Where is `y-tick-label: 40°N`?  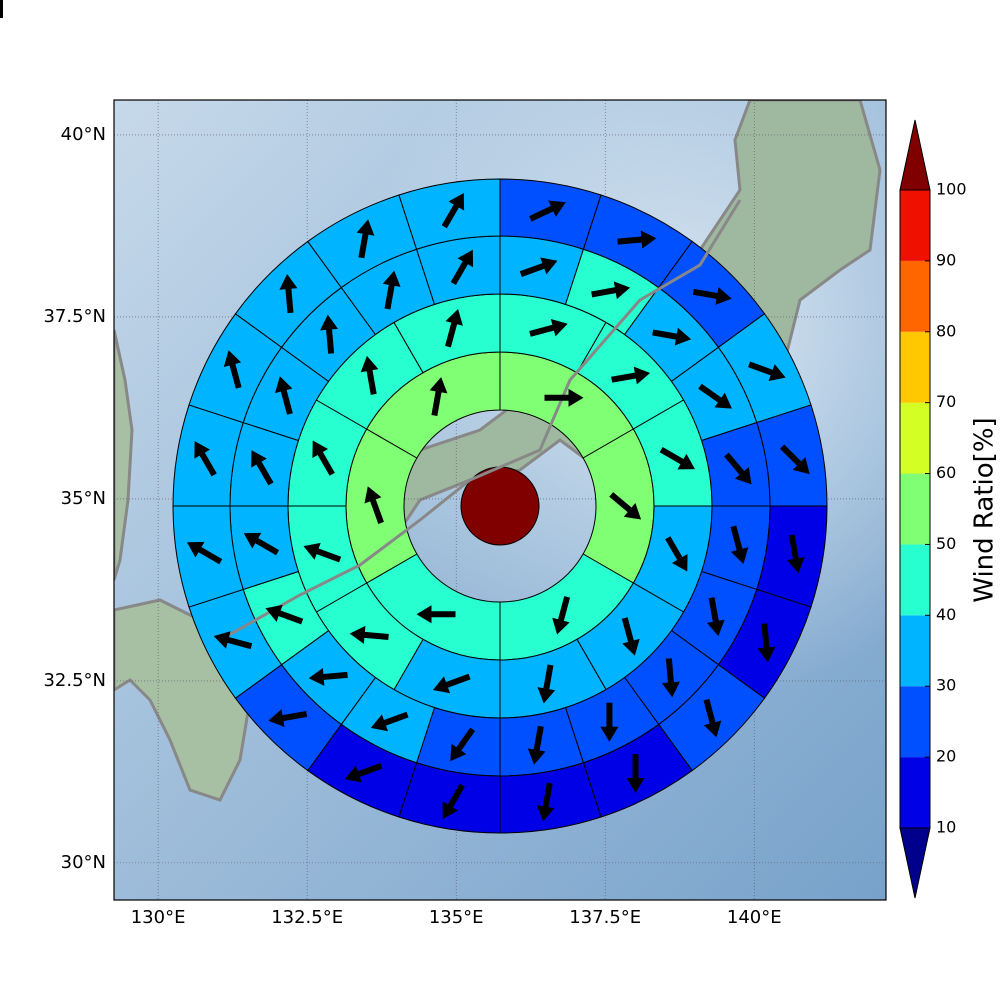
y-tick-label: 40°N is located at coordinates (83, 134).